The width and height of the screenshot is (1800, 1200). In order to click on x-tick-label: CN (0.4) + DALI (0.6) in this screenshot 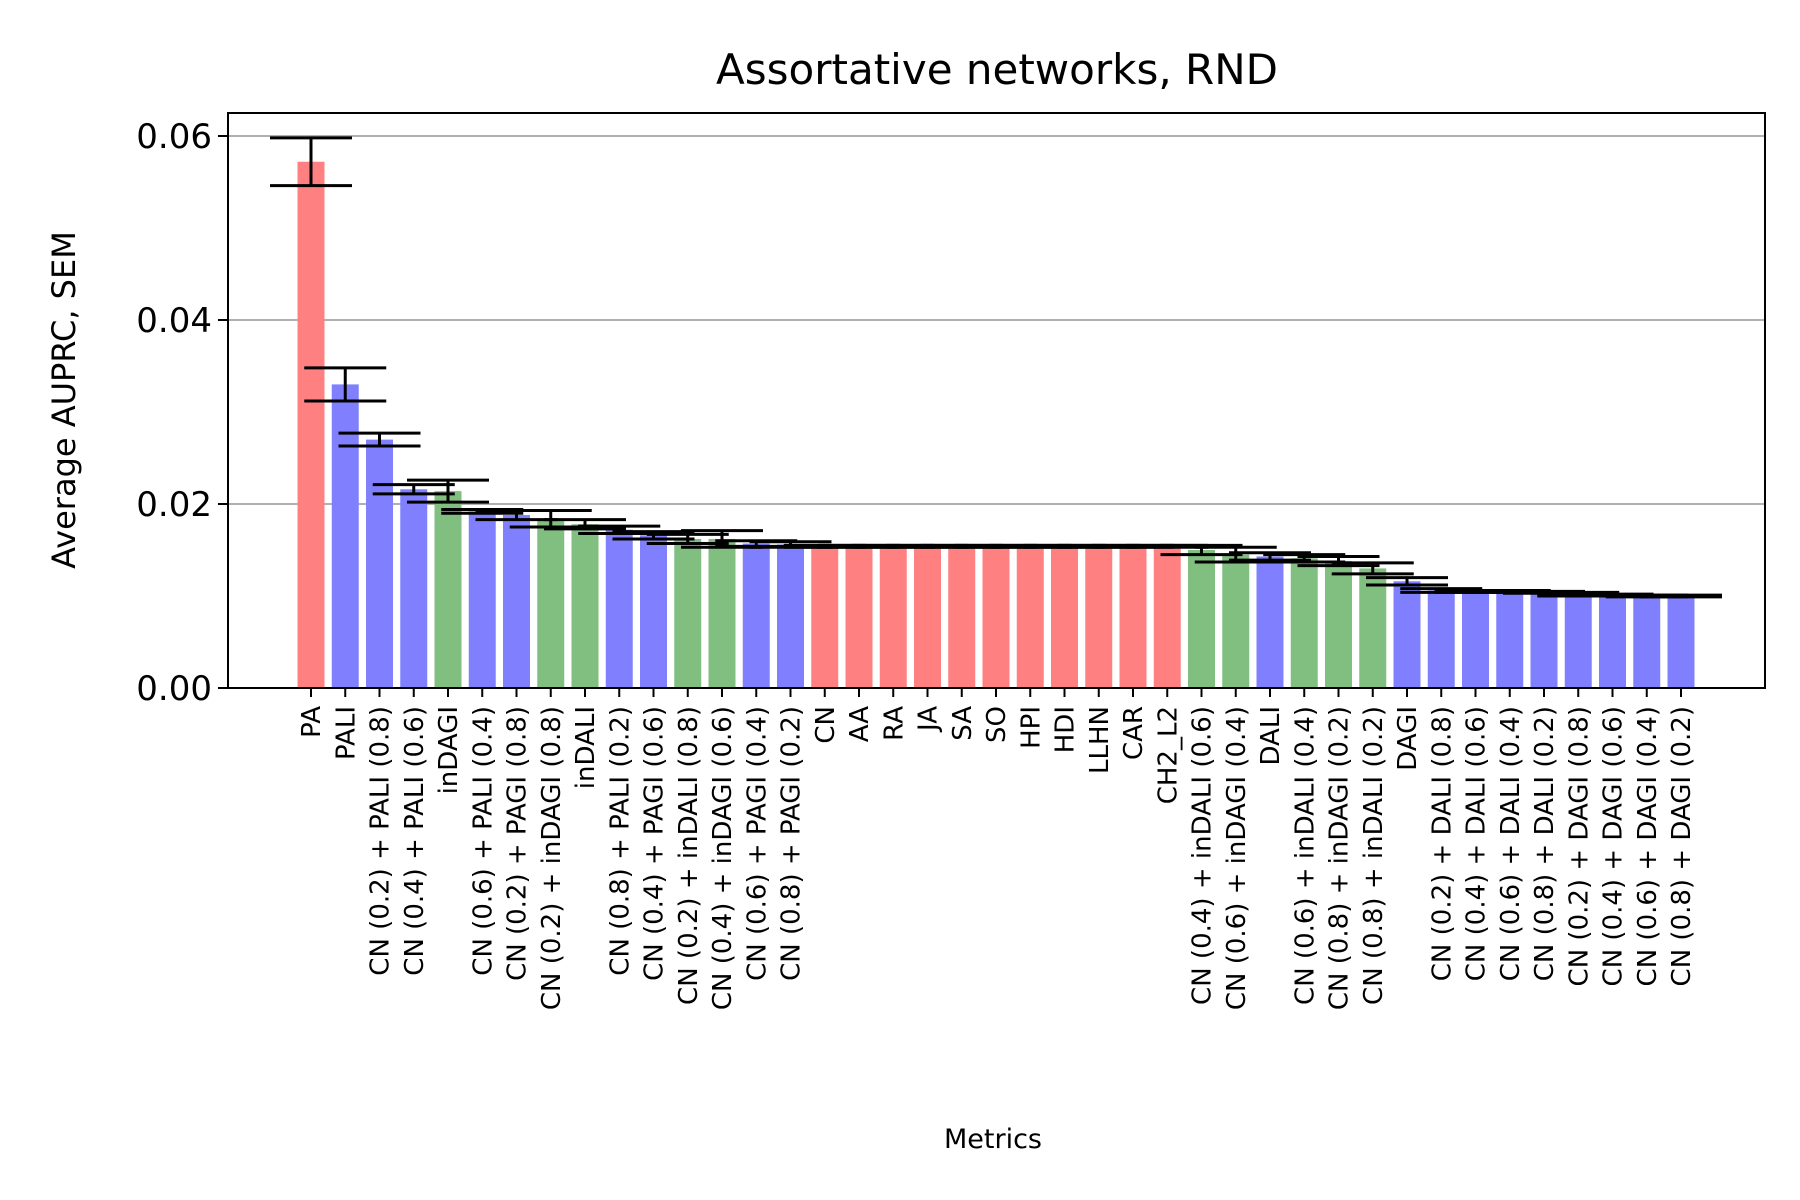, I will do `click(1477, 843)`.